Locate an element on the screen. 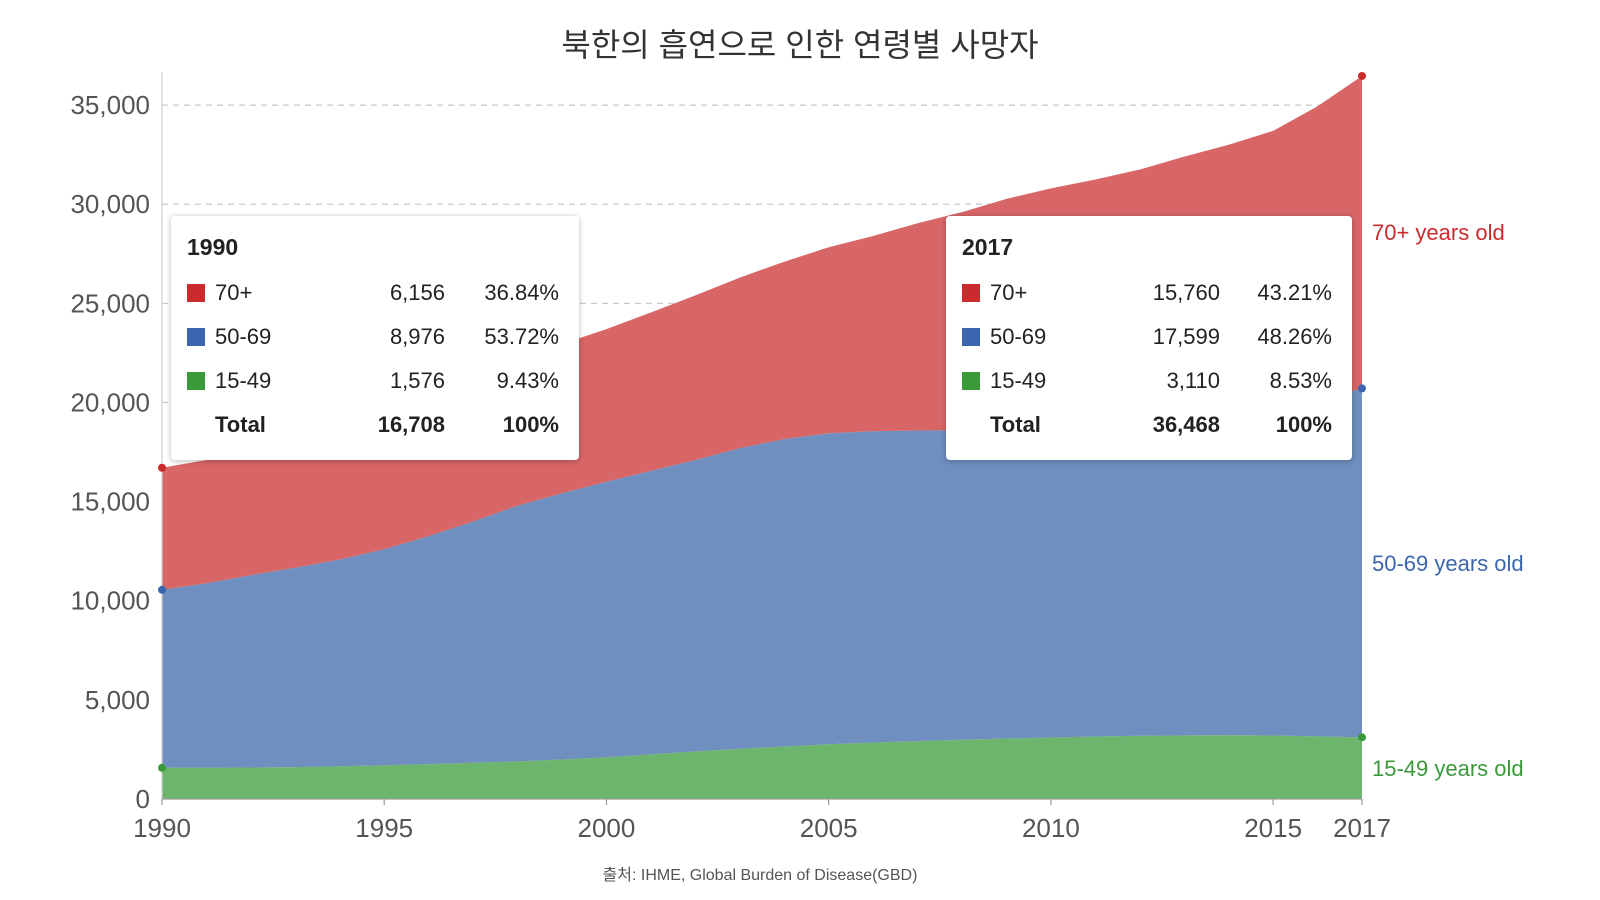 This screenshot has height=900, width=1600. tooltip-row-50-69: 50-69 8,976 53.72% is located at coordinates (373, 337).